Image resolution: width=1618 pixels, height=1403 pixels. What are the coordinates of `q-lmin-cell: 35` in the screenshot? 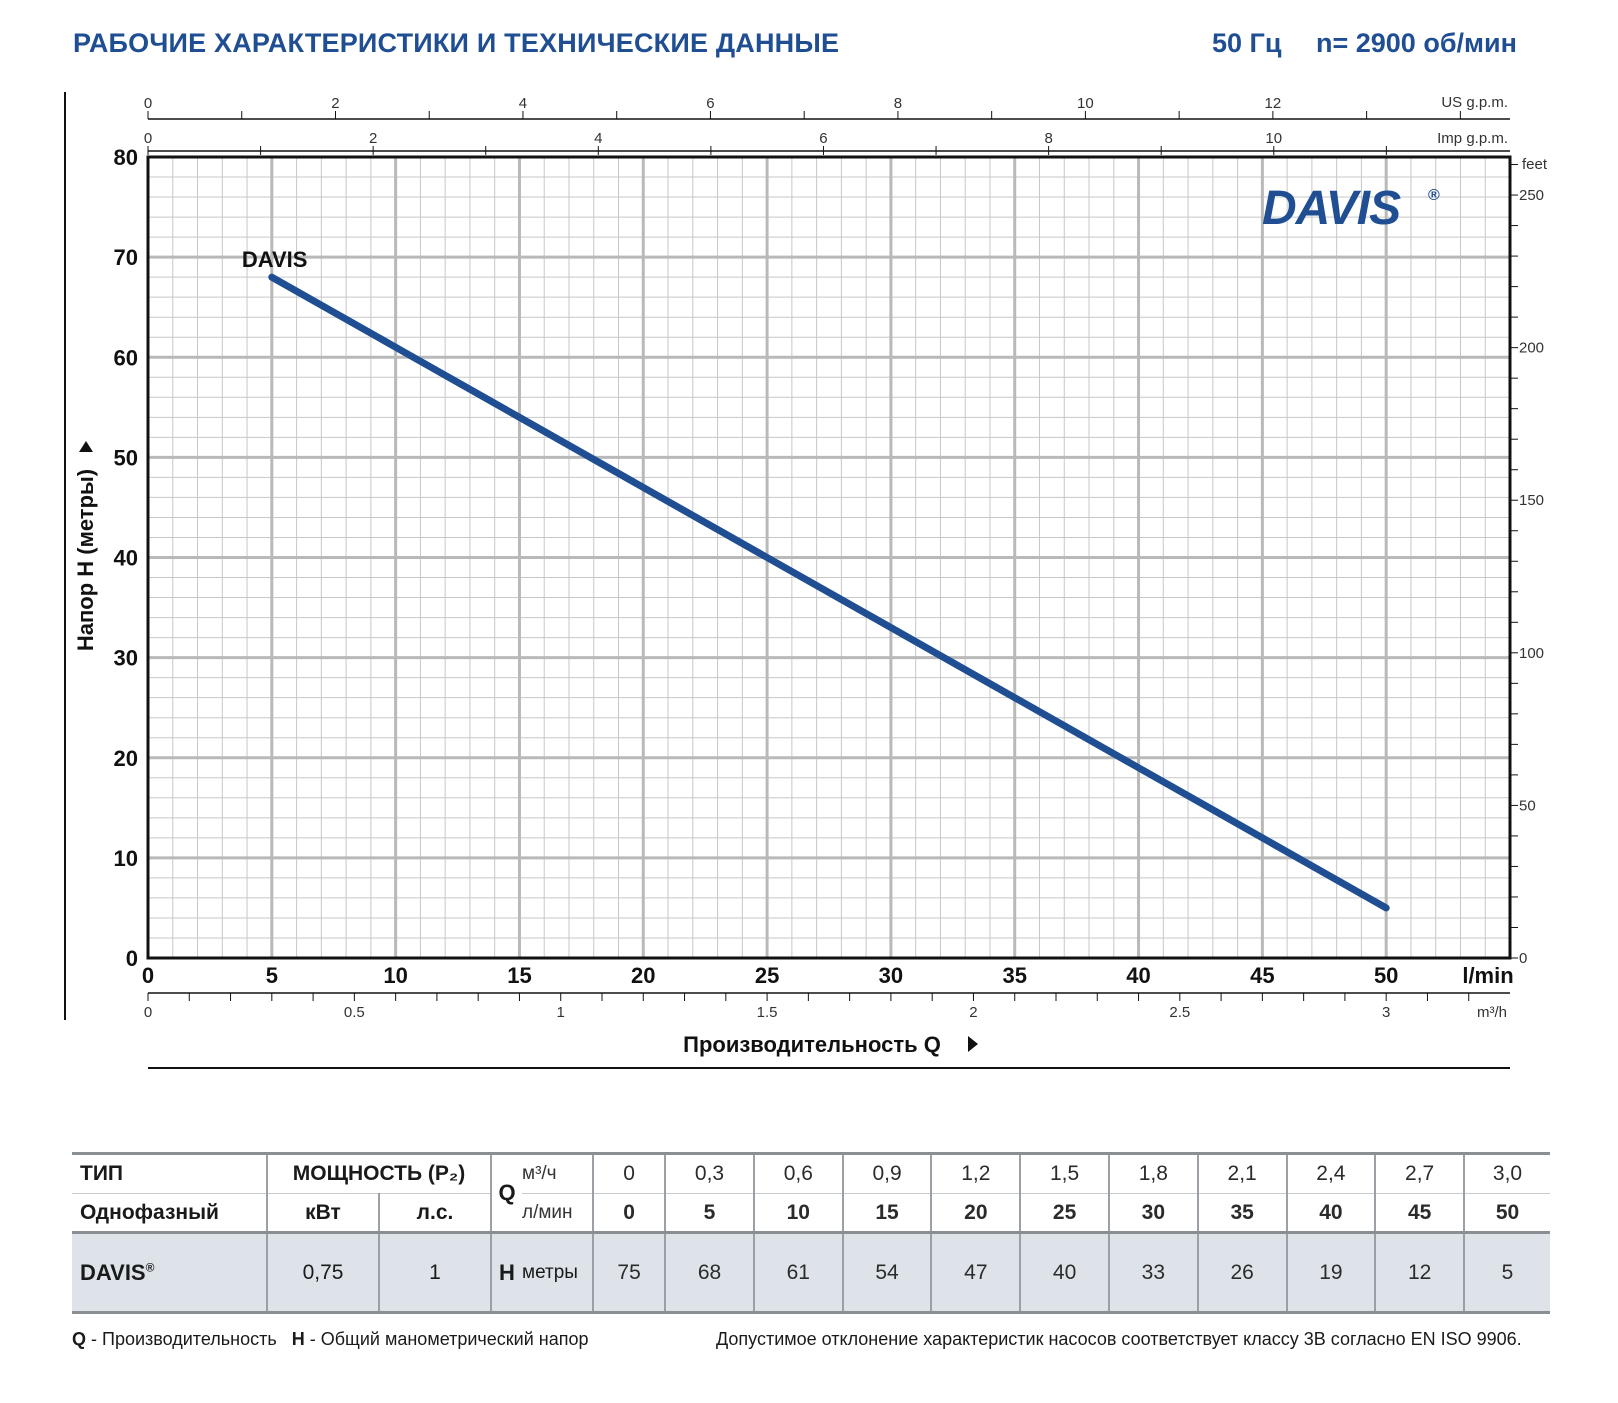 It's located at (1242, 1213).